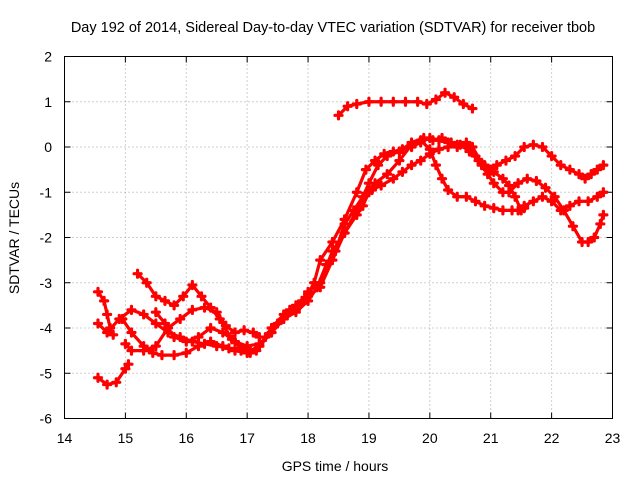  What do you see at coordinates (430, 438) in the screenshot?
I see `x-tick-label: 20` at bounding box center [430, 438].